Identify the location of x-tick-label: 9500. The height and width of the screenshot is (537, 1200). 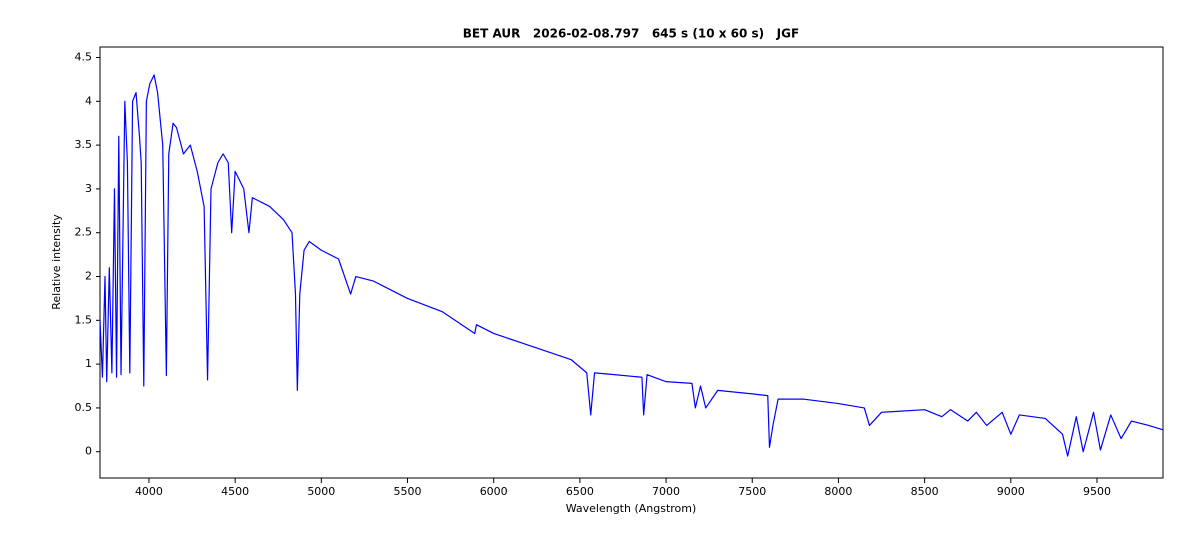
(1097, 491).